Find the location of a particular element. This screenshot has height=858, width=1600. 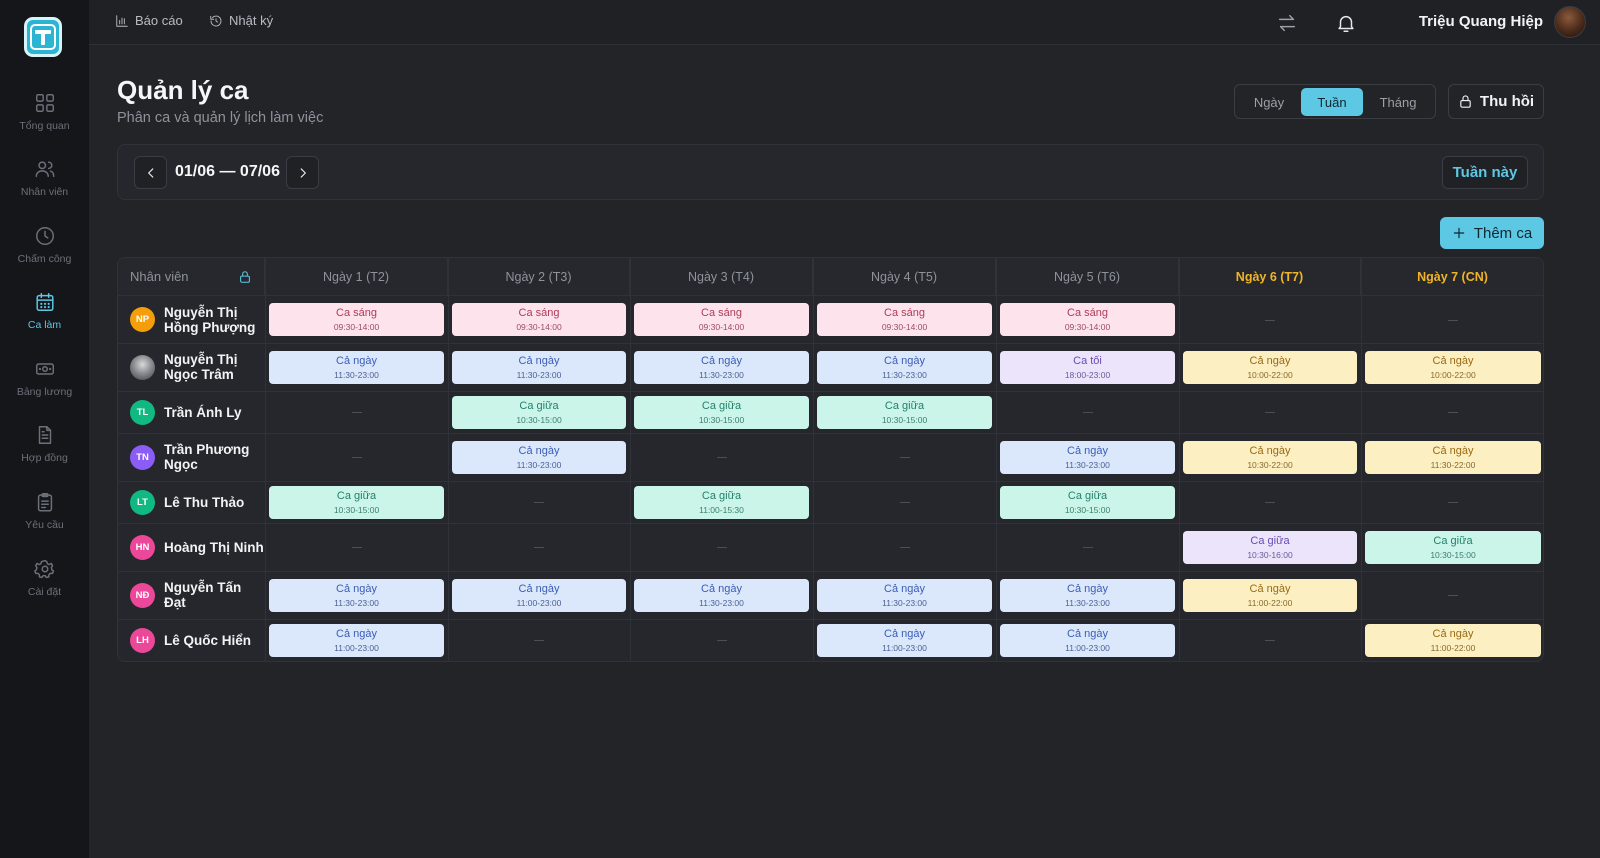

user-name: Triệu Quang Hiệp is located at coordinates (1480, 21).